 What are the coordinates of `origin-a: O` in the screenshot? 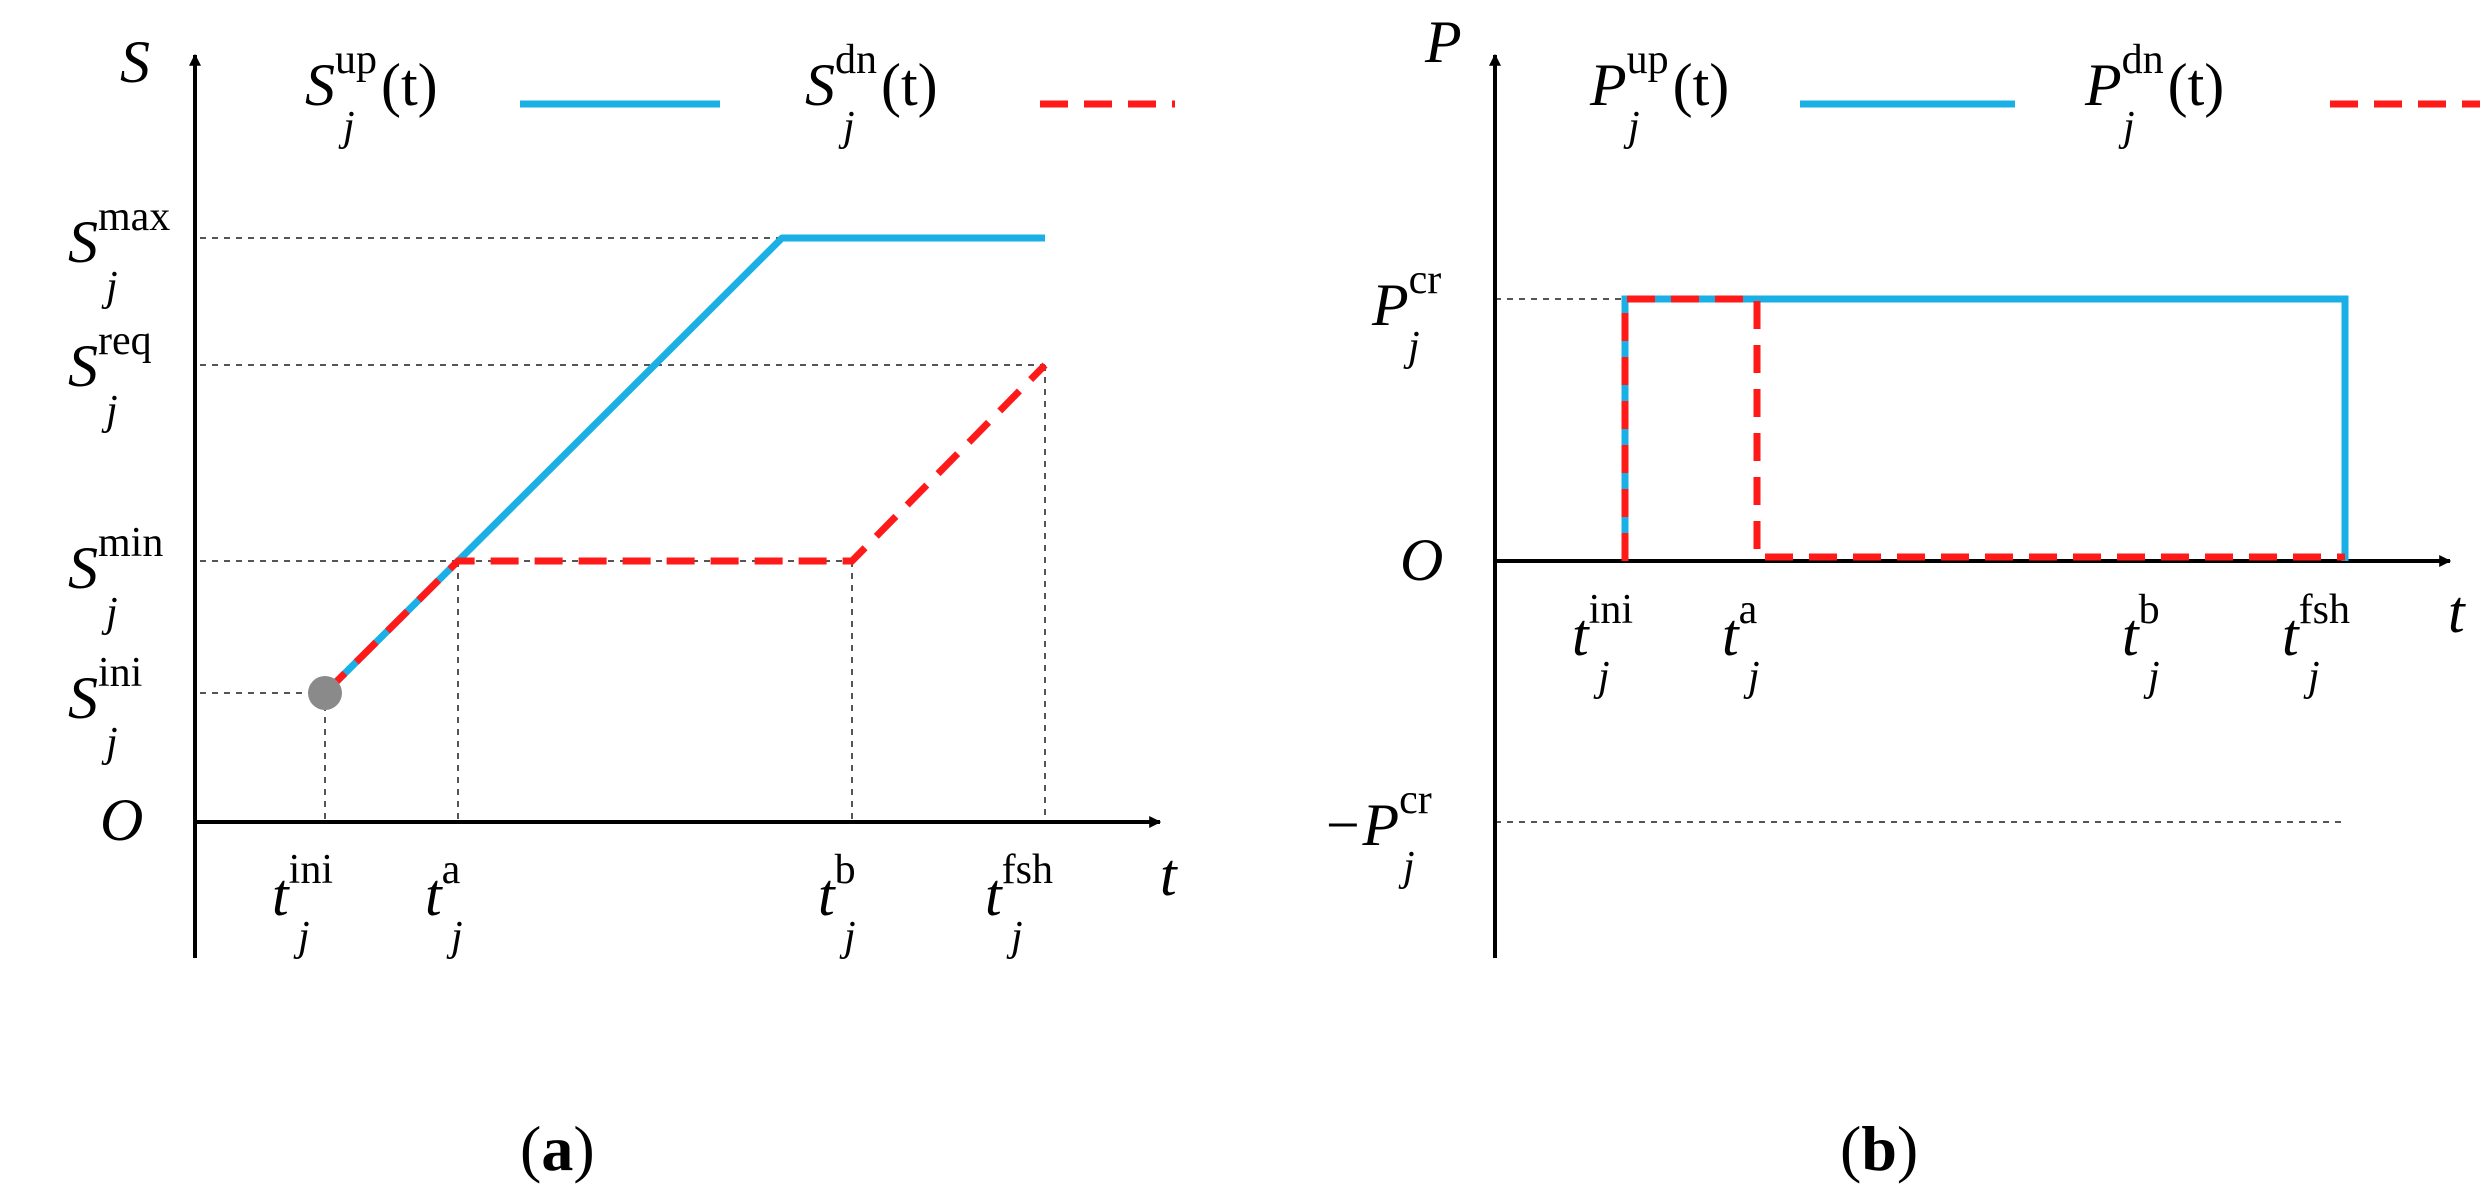 It's located at (121, 820).